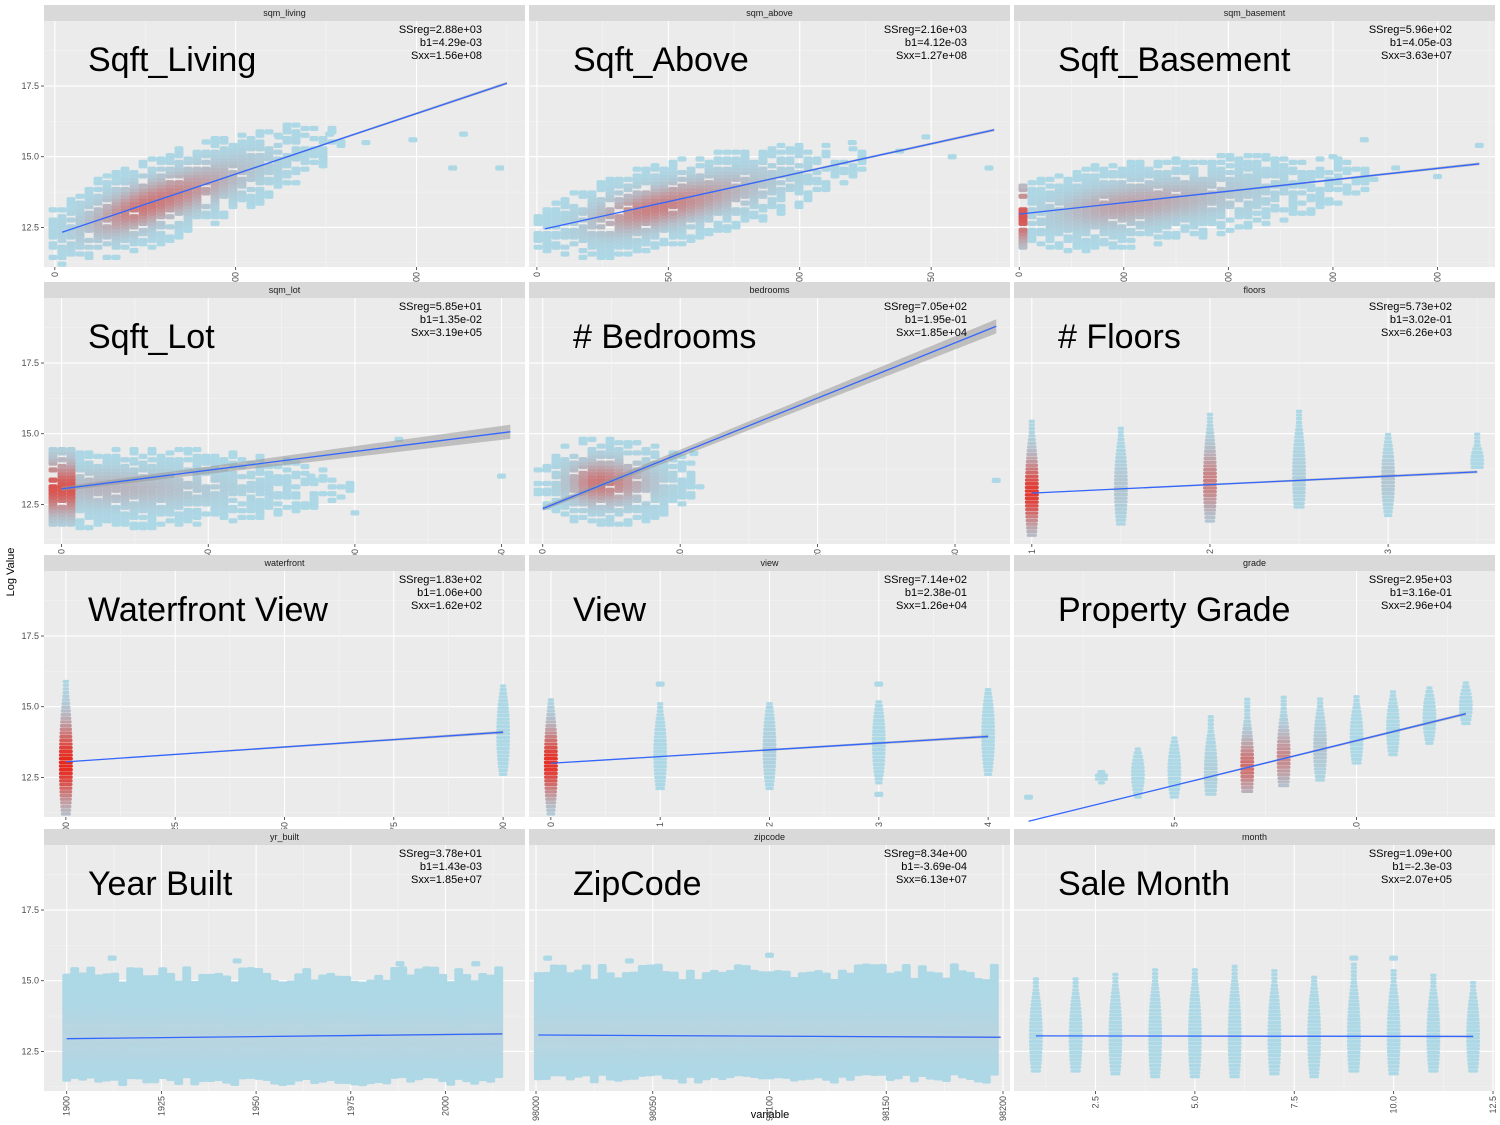 The height and width of the screenshot is (1125, 1500). I want to click on x-tick-label: 0, so click(62, 551).